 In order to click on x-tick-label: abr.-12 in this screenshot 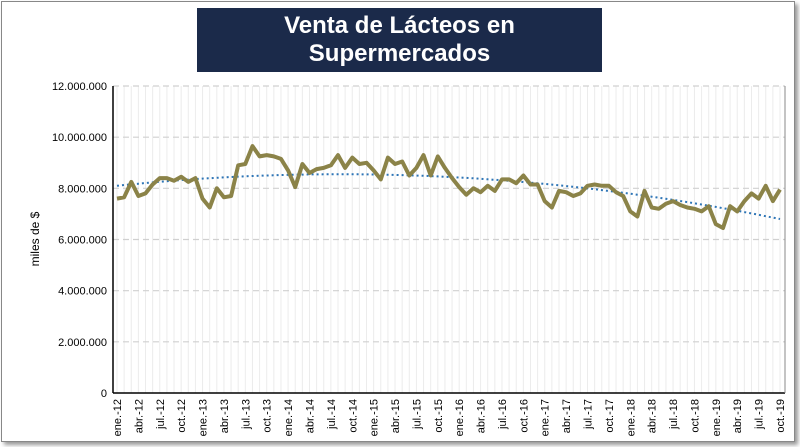, I will do `click(139, 416)`.